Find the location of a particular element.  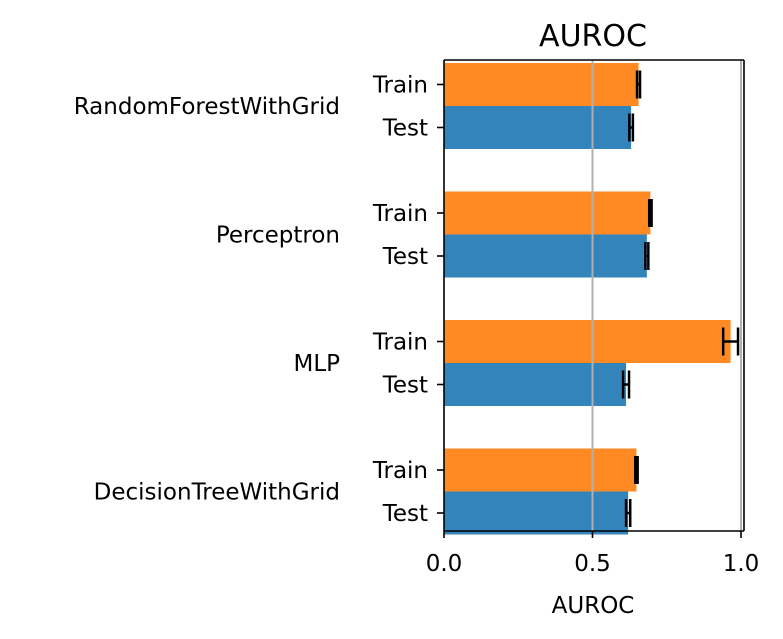

x-tick-label-1-0: 1.0 is located at coordinates (741, 564).